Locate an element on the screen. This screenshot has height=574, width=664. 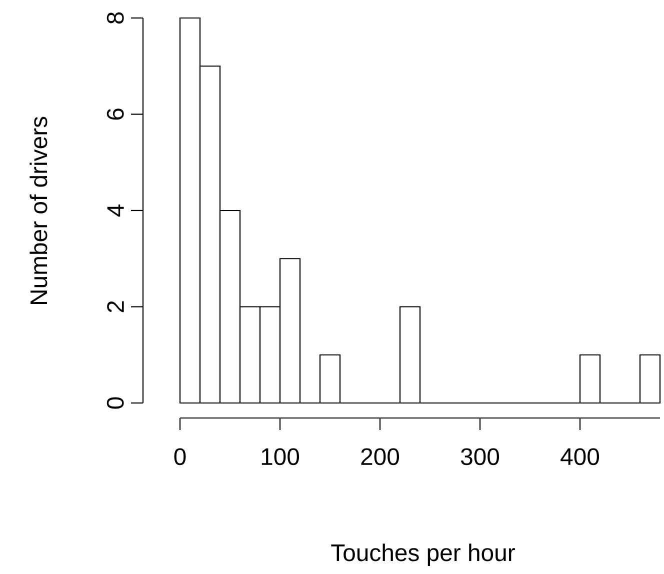
y-tick-label: 6 is located at coordinates (115, 114).